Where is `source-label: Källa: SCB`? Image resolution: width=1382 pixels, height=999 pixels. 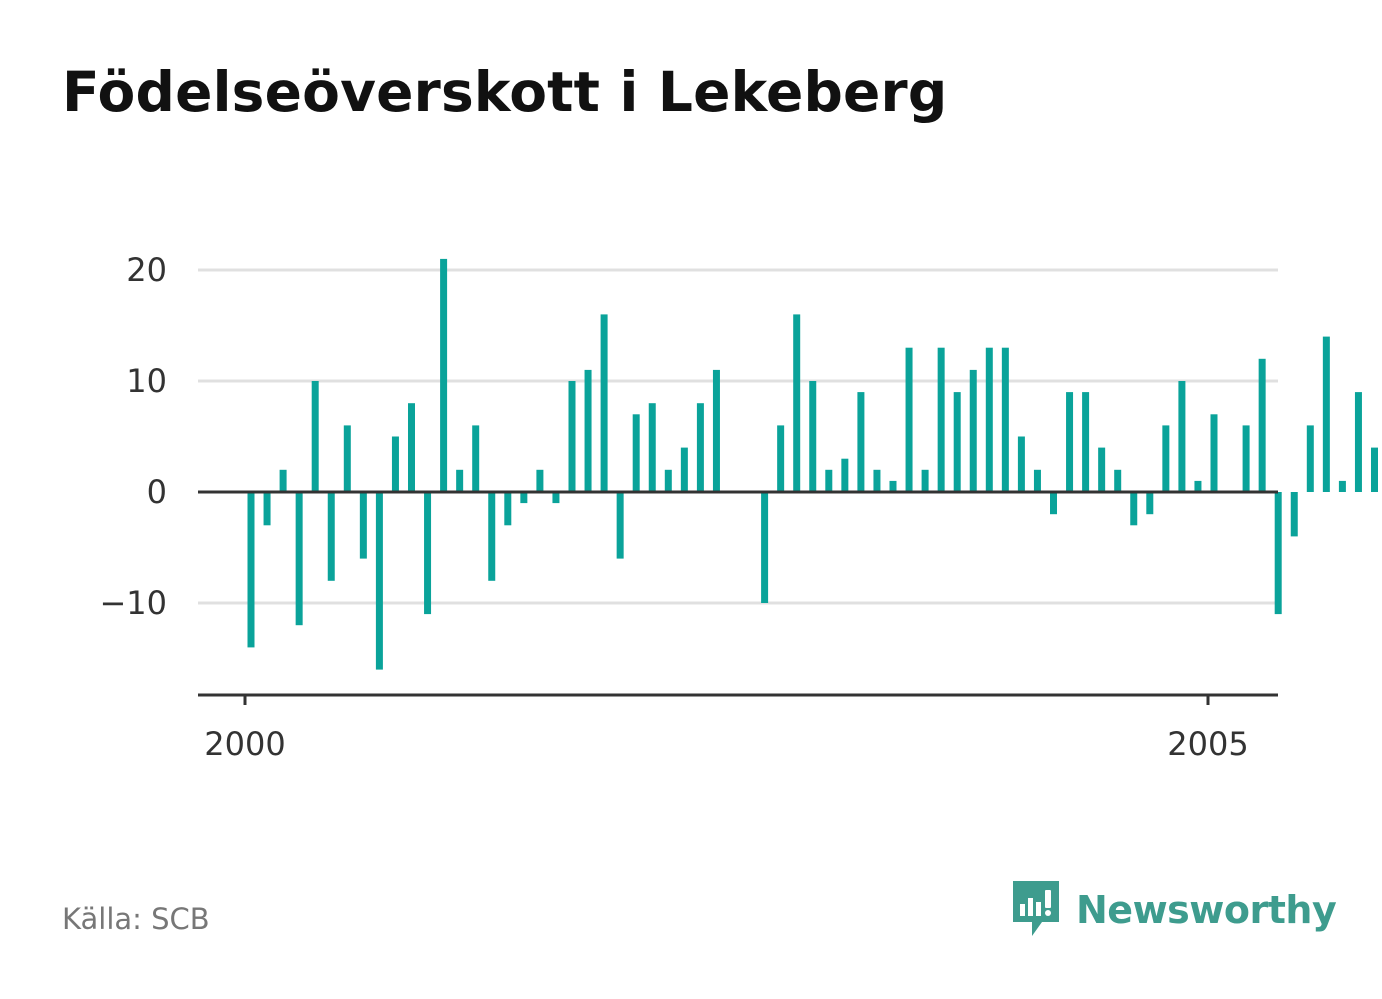
source-label: Källa: SCB is located at coordinates (136, 919).